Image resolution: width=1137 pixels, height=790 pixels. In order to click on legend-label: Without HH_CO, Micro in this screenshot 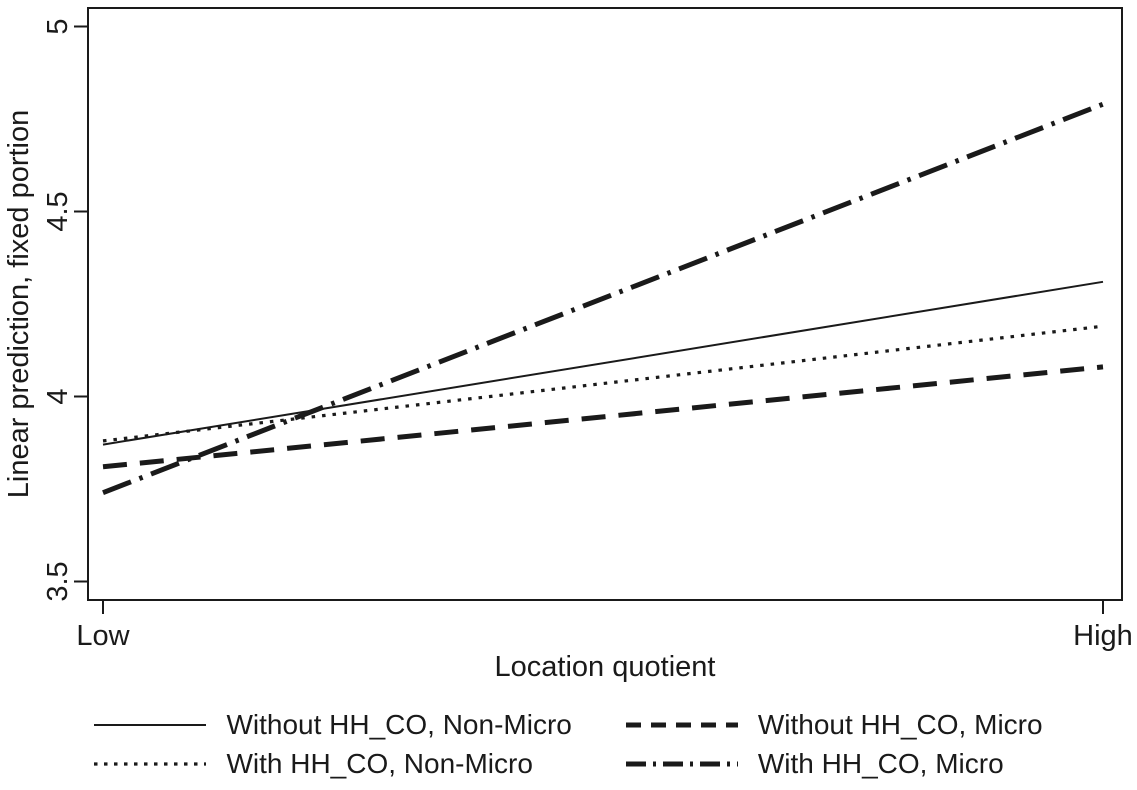, I will do `click(900, 724)`.